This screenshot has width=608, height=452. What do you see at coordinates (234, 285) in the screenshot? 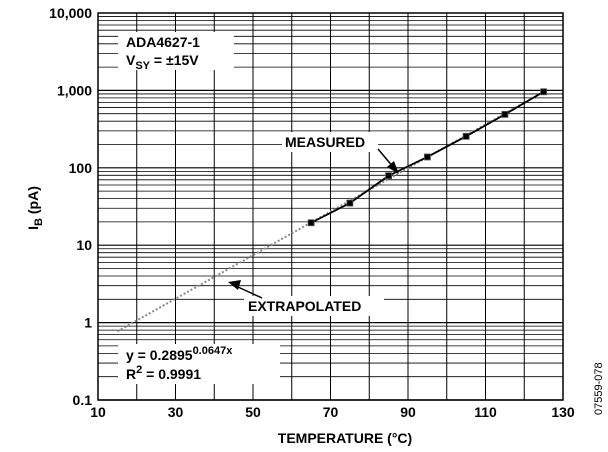
I see `extrapolated-arrow-head` at bounding box center [234, 285].